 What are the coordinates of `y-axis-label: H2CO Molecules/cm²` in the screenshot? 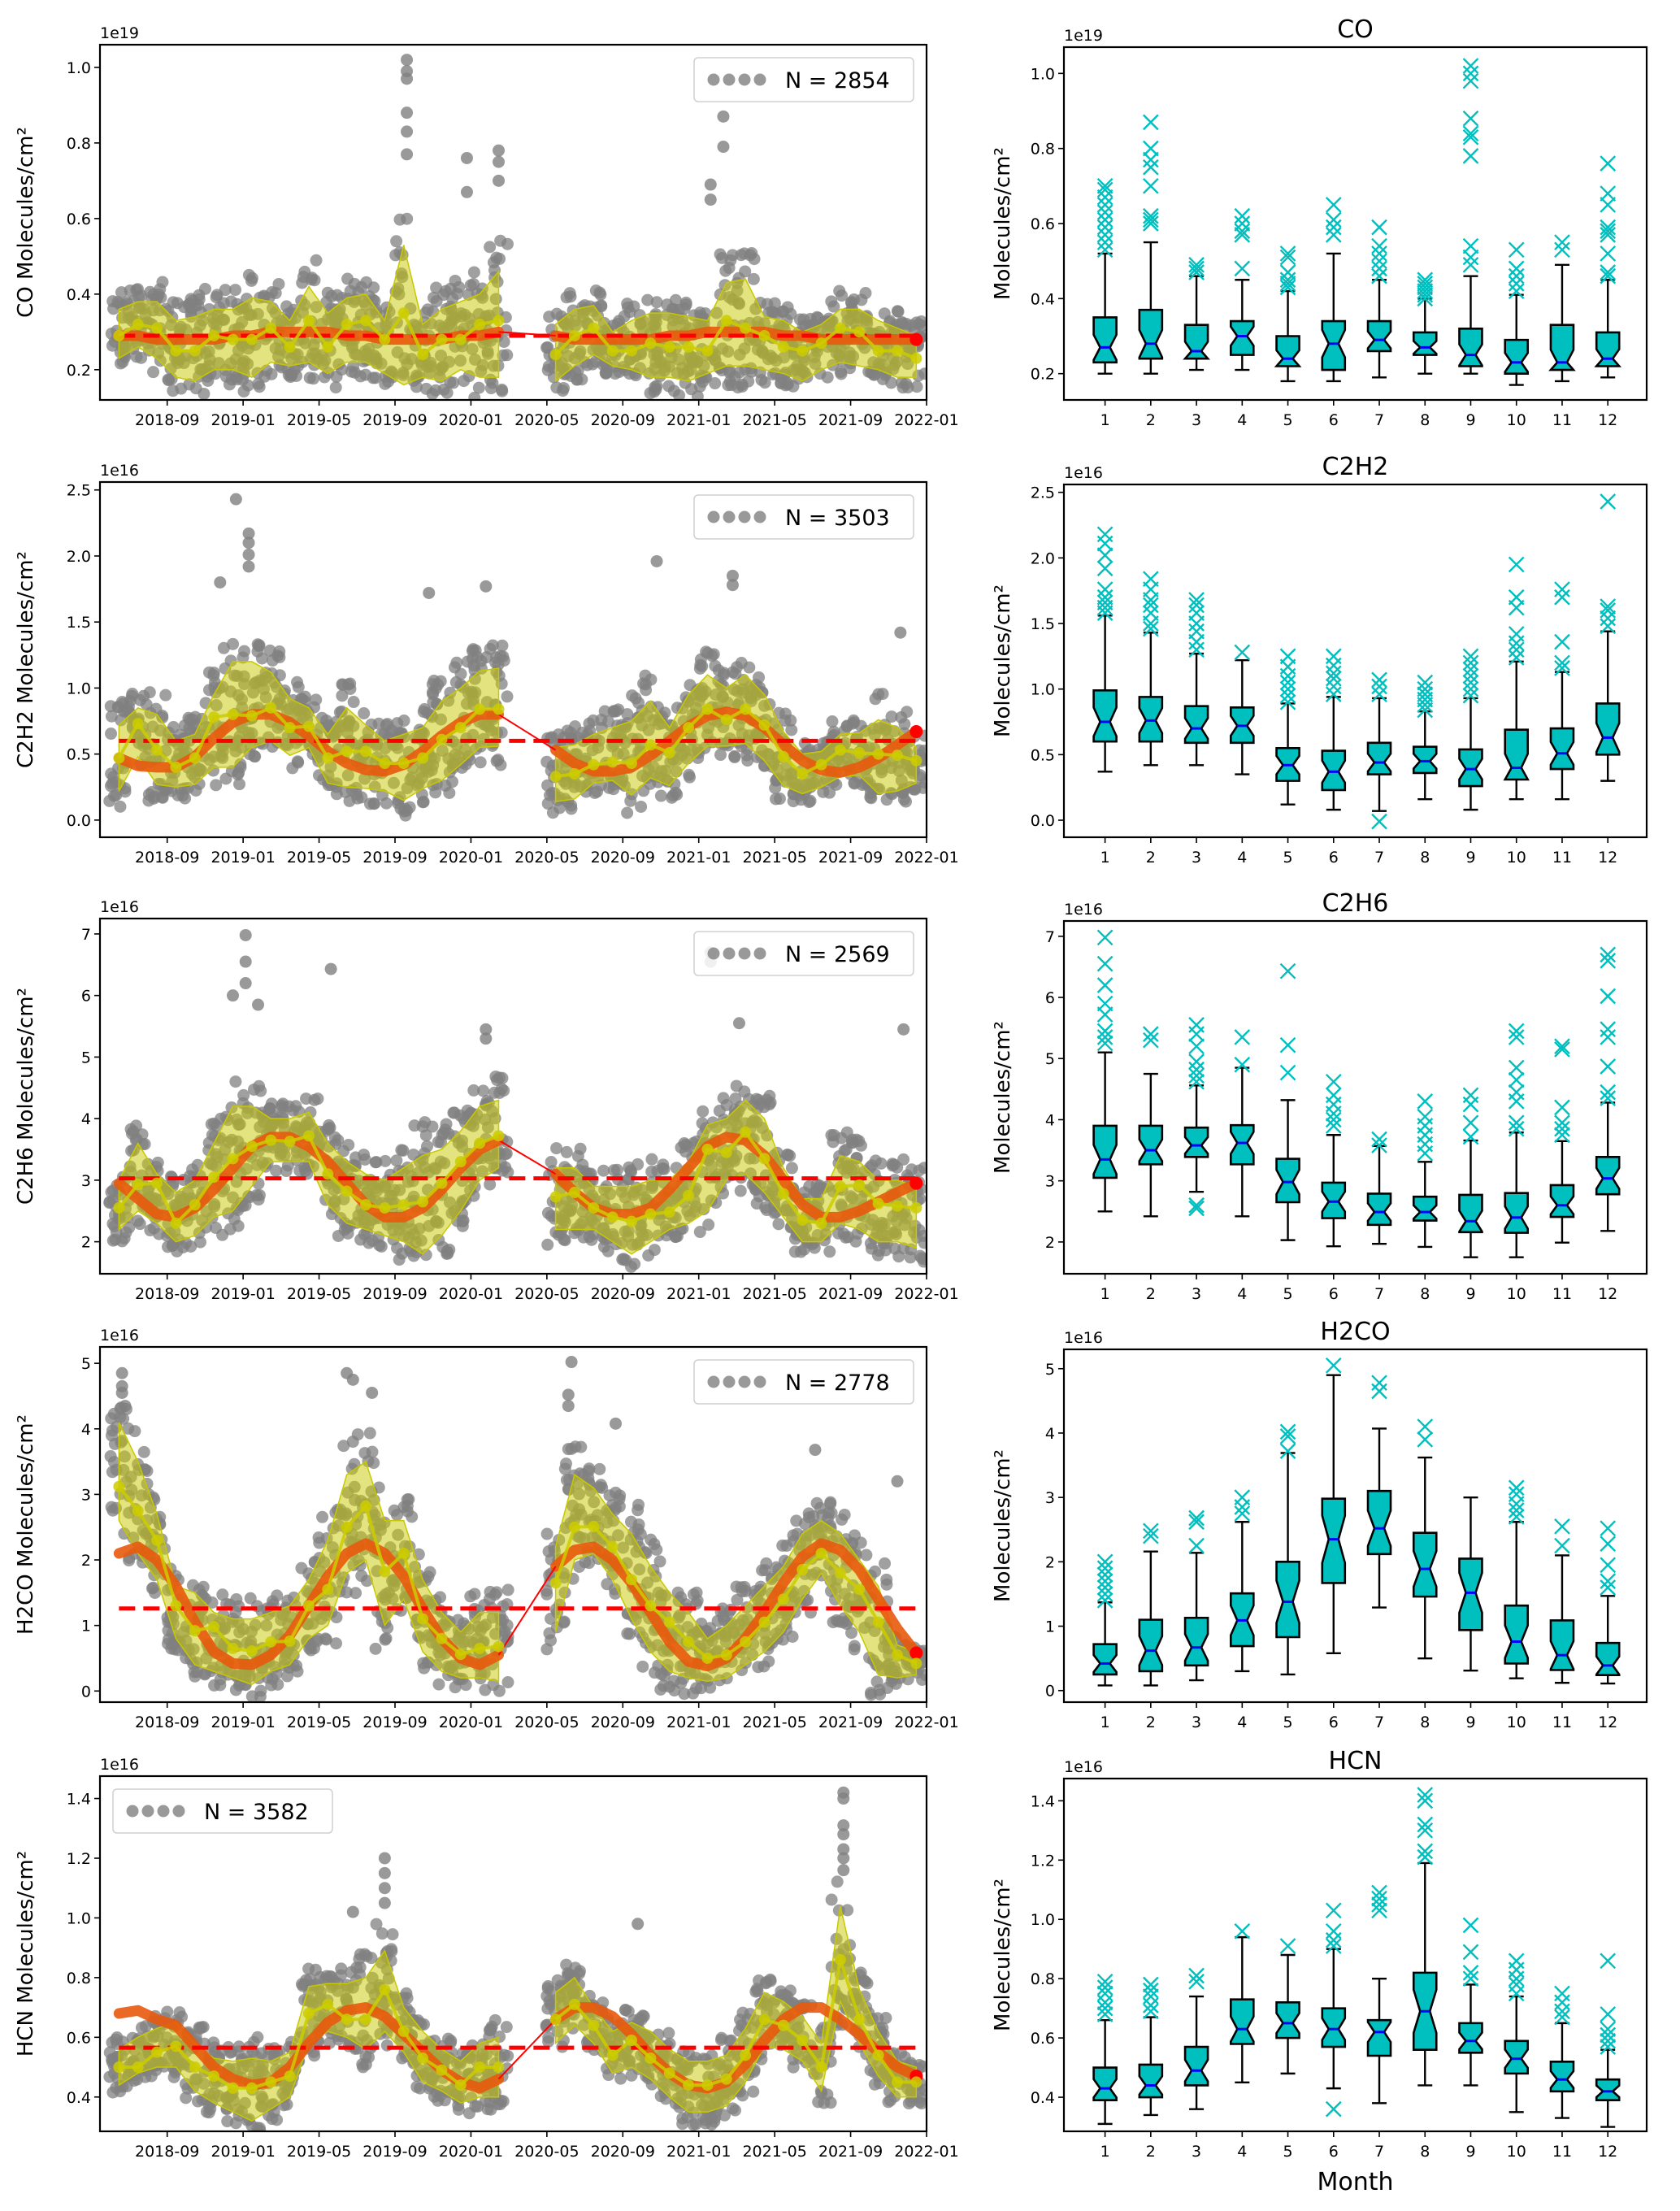 It's located at (26, 1524).